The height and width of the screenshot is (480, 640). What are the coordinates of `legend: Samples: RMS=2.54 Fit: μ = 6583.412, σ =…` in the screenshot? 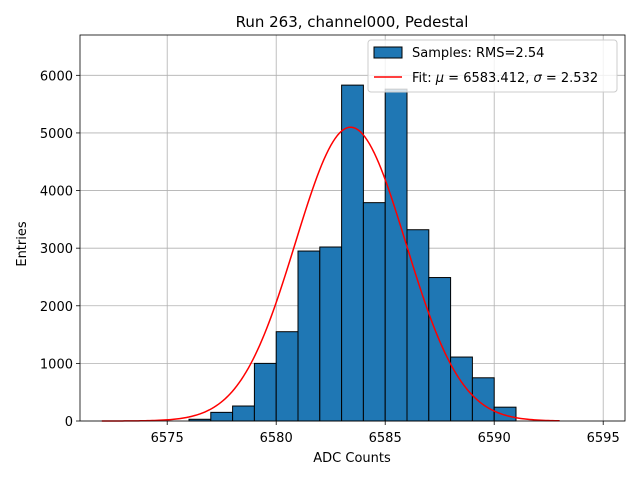 It's located at (492, 66).